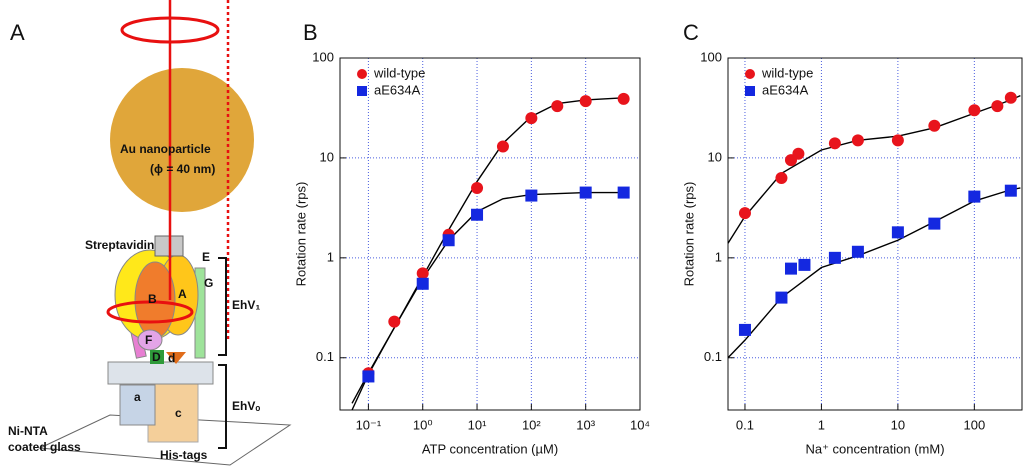  What do you see at coordinates (246, 406) in the screenshot?
I see `diagram-label: EhVₒ` at bounding box center [246, 406].